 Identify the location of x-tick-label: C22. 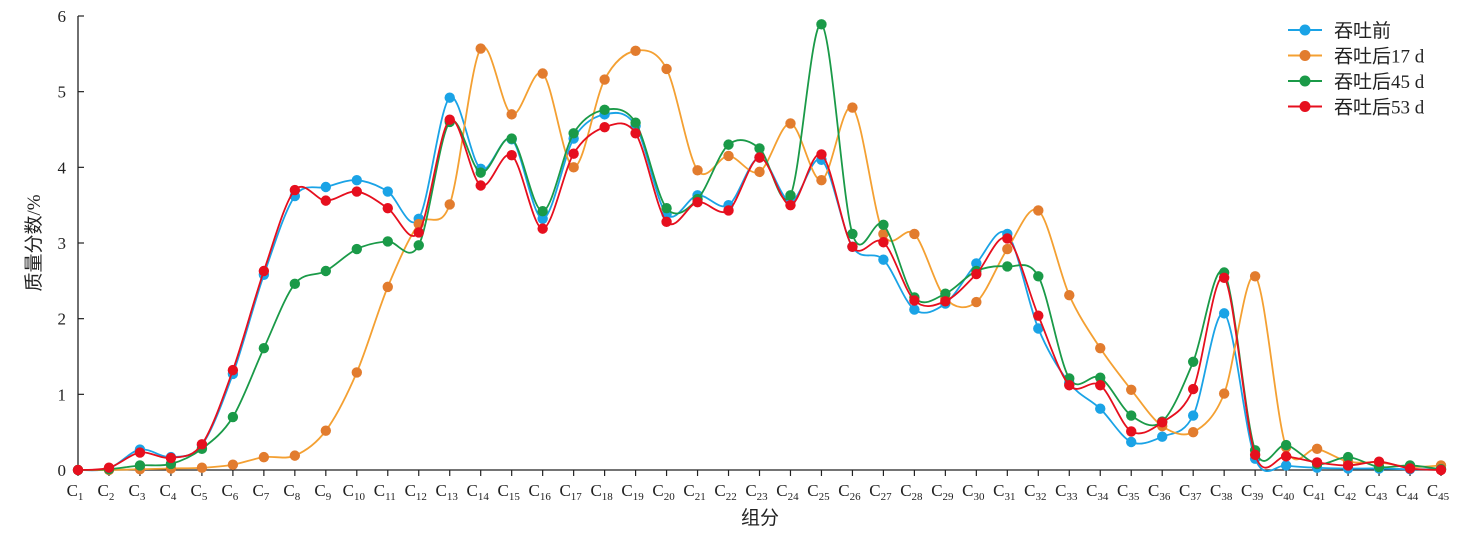
(725, 492).